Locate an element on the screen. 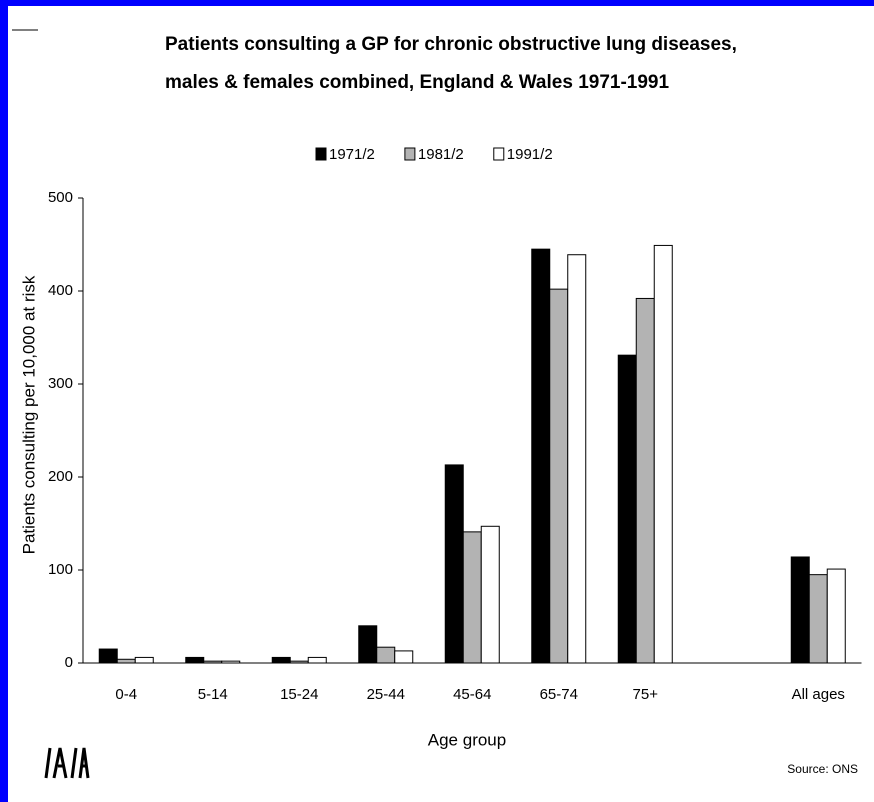 This screenshot has width=874, height=802. x-axis-label: Age group is located at coordinates (467, 739).